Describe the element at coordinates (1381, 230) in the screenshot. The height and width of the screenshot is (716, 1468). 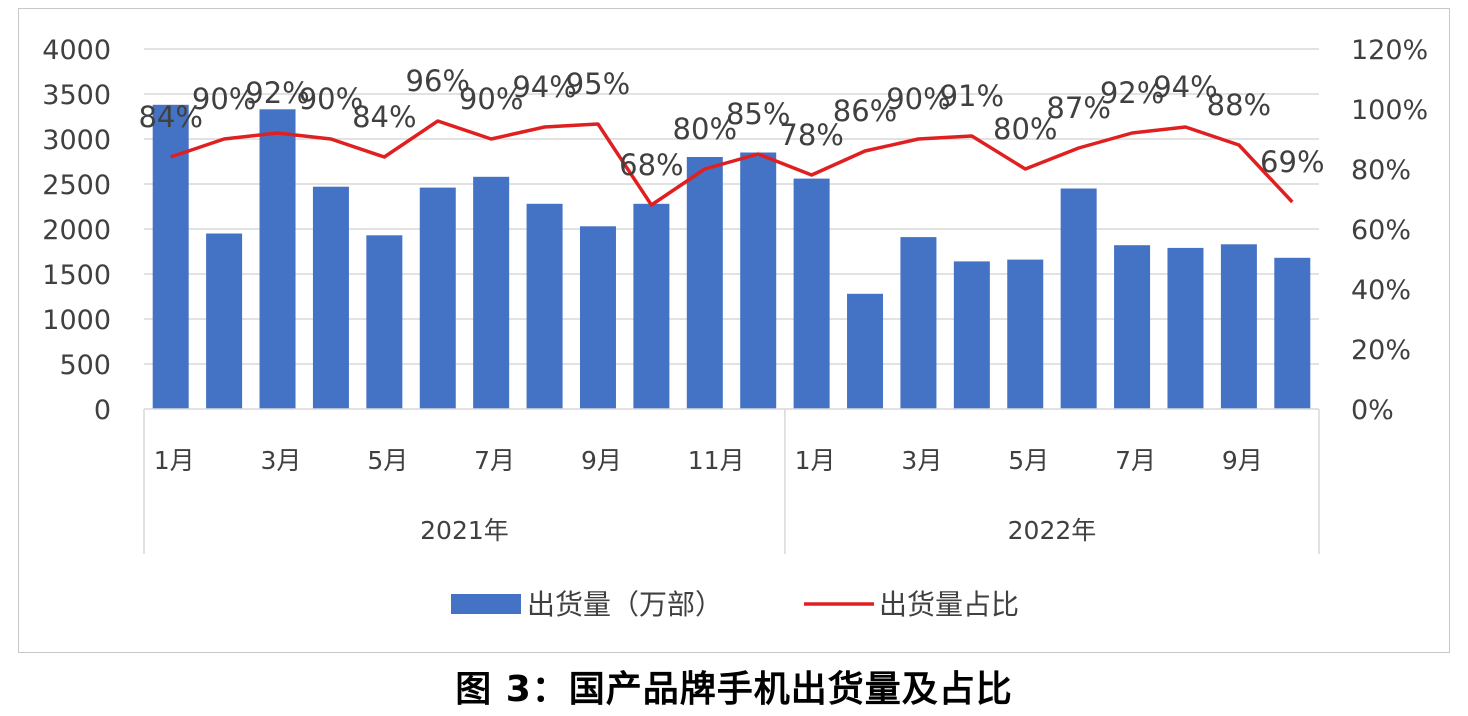
I see `y-right-tick-label: 60%` at that location.